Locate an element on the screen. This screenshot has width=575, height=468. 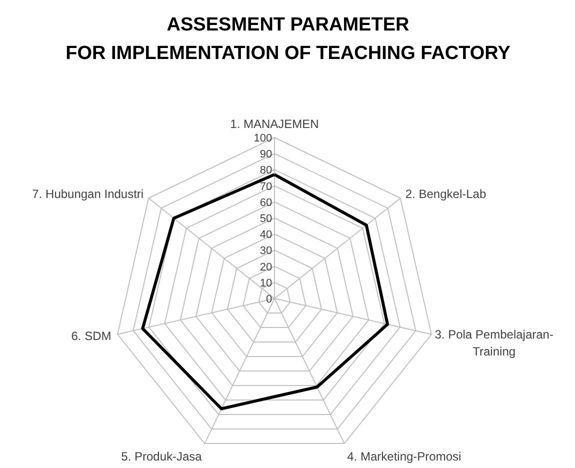
y-tick-label: 40 is located at coordinates (266, 235).